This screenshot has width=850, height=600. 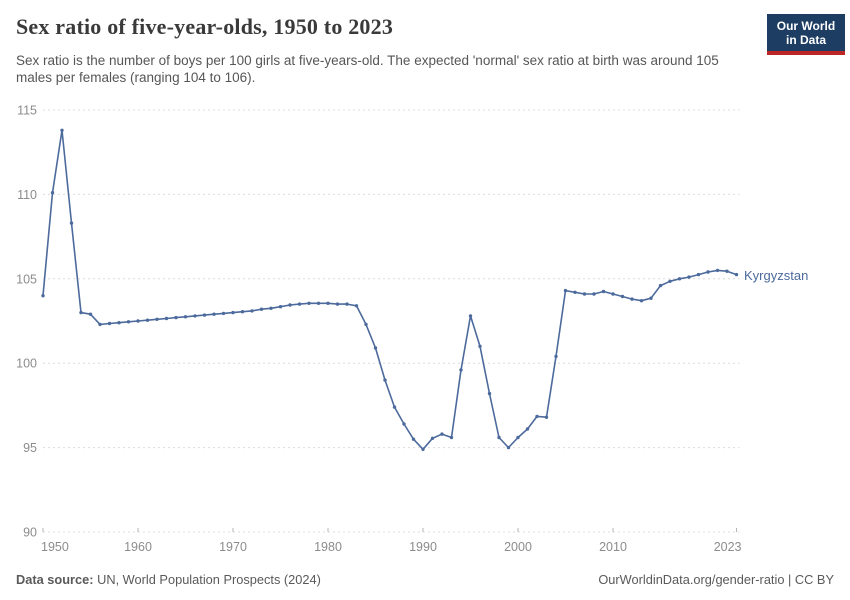 I want to click on y-tick-label: 90, so click(x=30, y=533).